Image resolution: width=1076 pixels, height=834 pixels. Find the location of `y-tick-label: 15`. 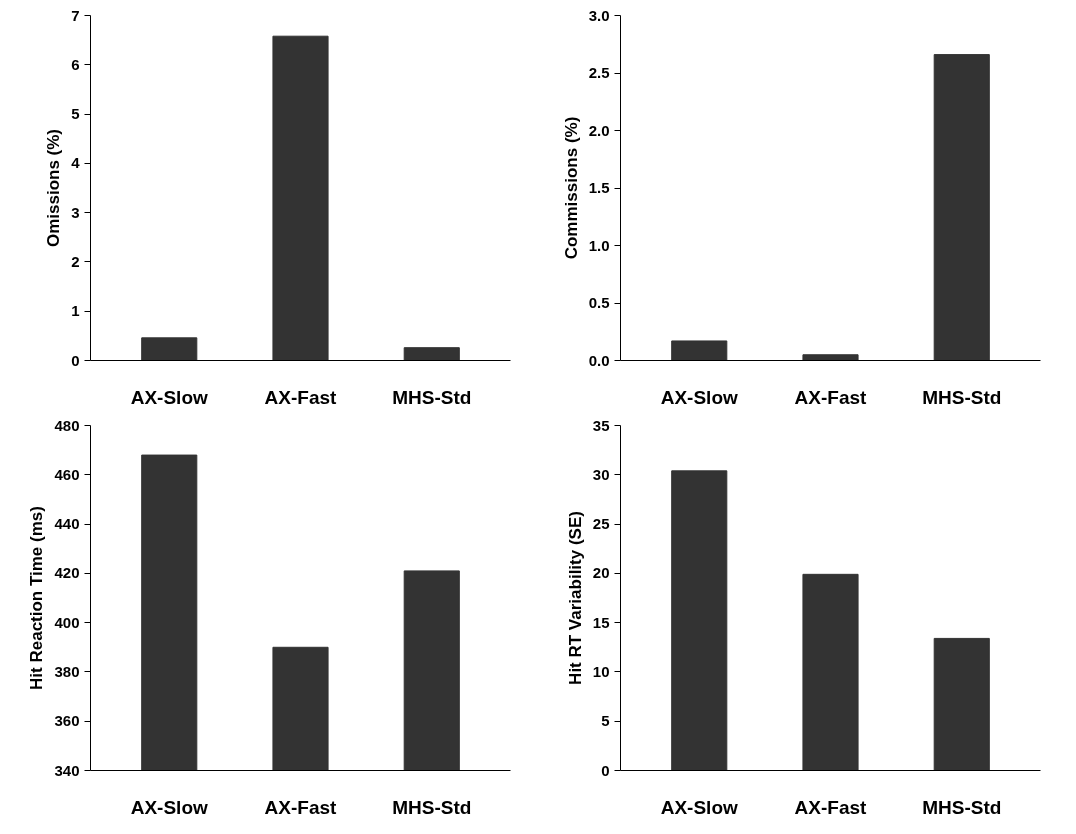

y-tick-label: 15 is located at coordinates (601, 622).